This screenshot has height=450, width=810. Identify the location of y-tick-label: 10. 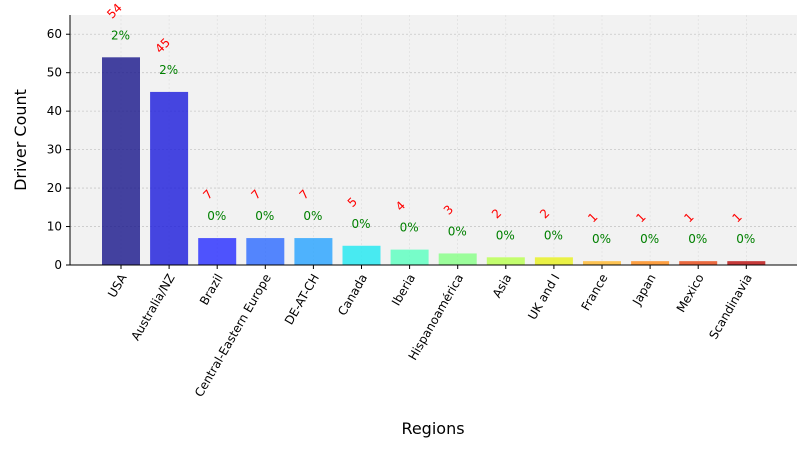
(54, 227).